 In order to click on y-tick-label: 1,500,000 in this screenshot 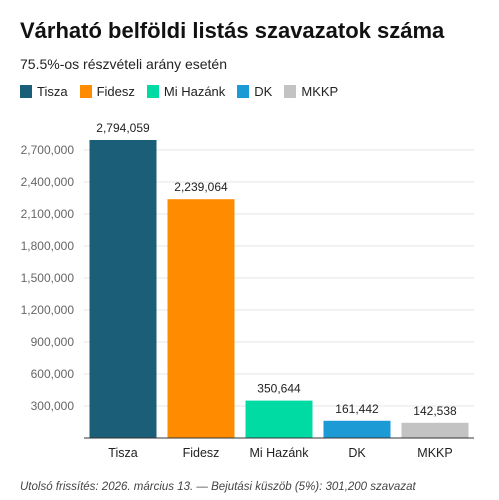, I will do `click(48, 278)`.